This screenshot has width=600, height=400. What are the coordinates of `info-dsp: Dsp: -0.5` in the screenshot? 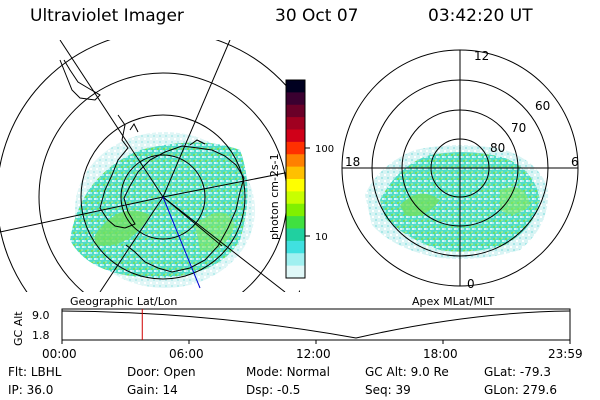 It's located at (273, 390).